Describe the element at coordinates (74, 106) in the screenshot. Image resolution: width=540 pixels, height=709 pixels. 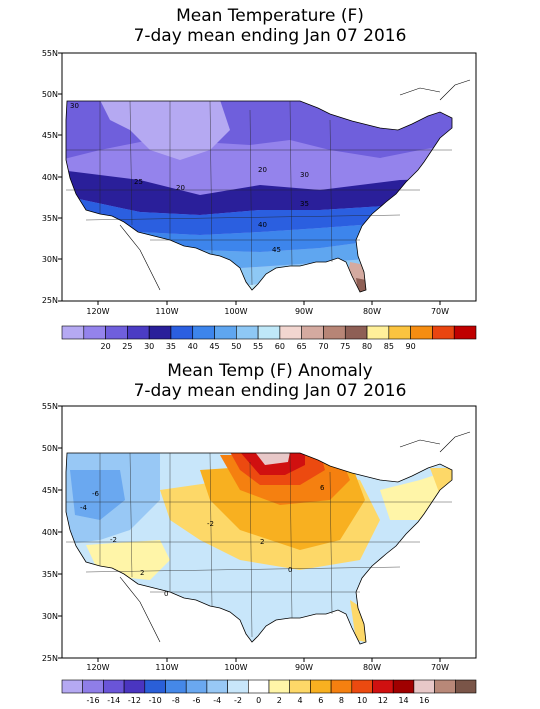
I see `contour-label: 30` at that location.